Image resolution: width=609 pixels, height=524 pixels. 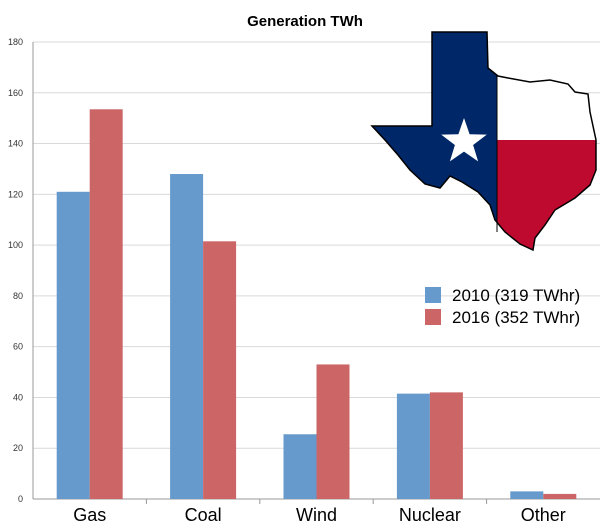 I want to click on chart-title: Generation TWh, so click(x=305, y=21).